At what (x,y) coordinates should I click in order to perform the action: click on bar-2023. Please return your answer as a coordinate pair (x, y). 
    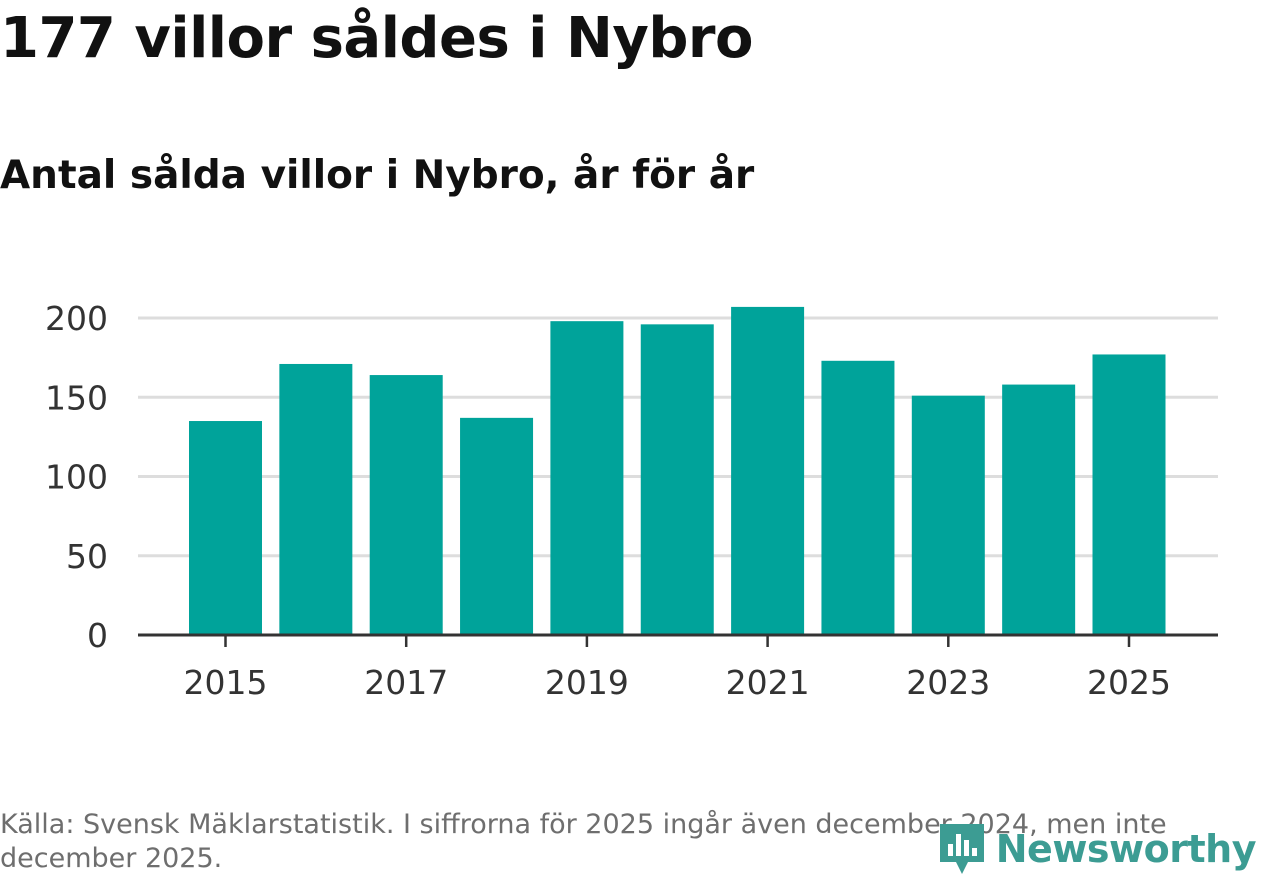
    Looking at the image, I should click on (948, 515).